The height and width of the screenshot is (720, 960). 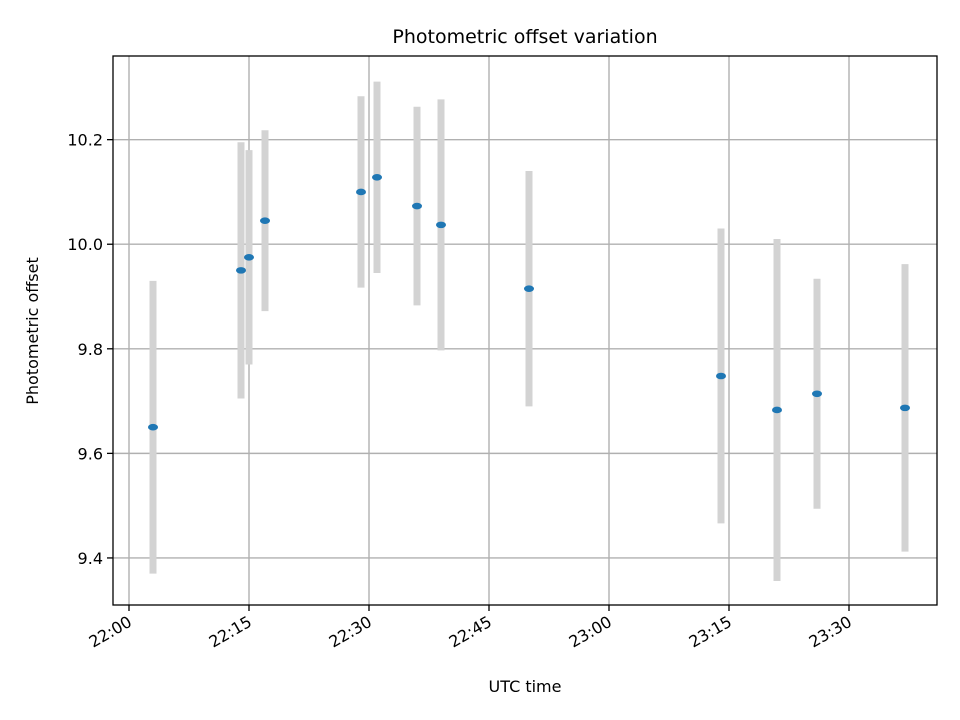 I want to click on y-axis: 9.4 9.6 9.8 10.0 10.2, so click(x=90, y=349).